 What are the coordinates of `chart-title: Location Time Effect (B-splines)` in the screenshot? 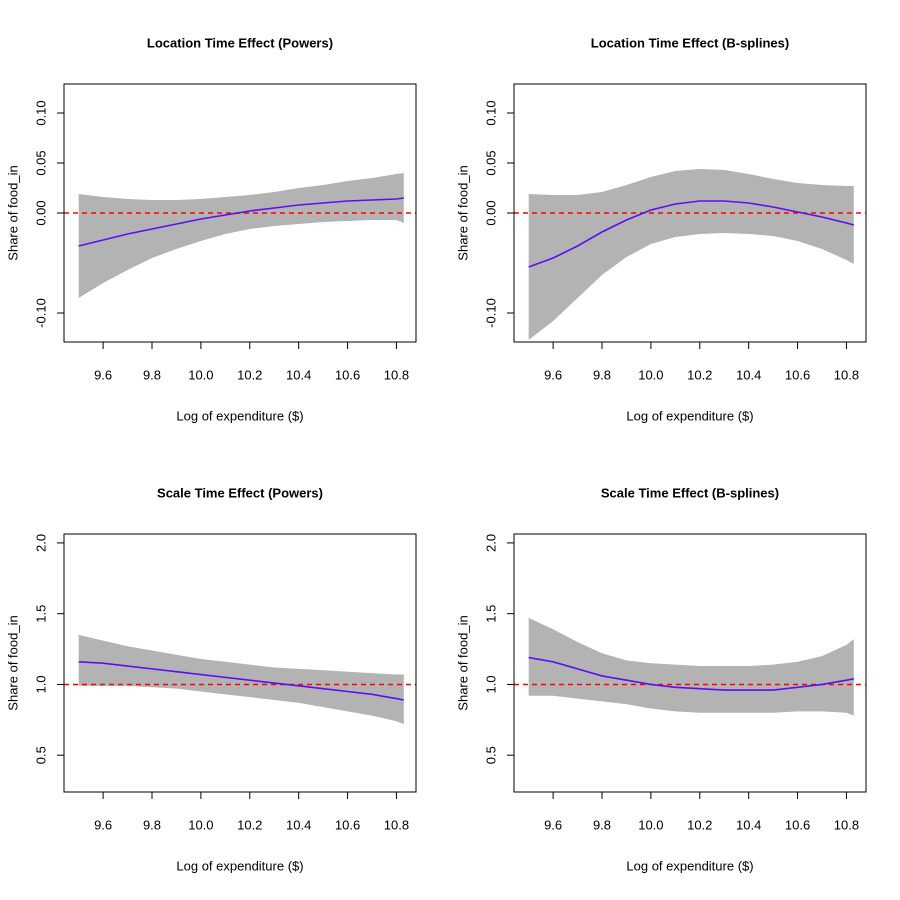 It's located at (690, 42).